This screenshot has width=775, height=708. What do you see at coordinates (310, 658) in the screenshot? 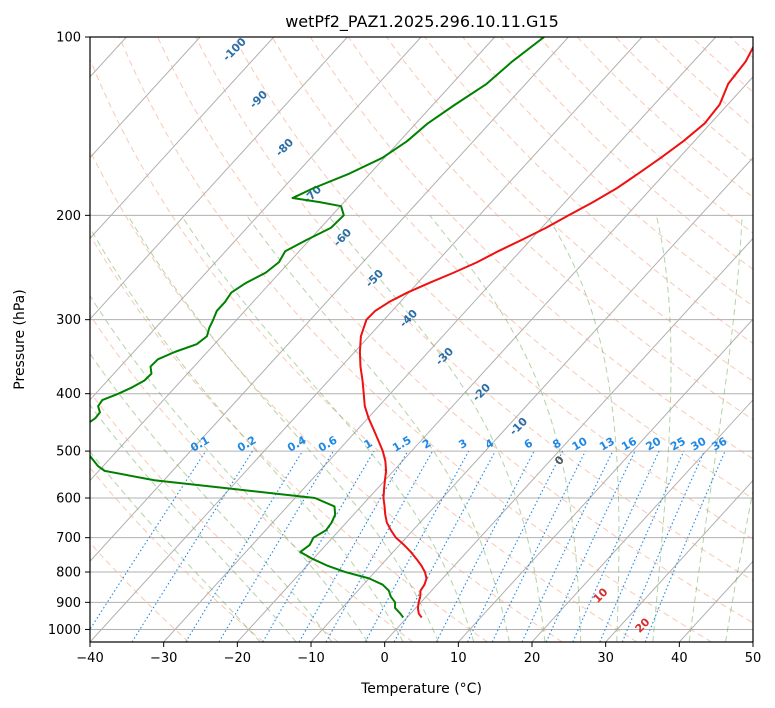
I see `x-tick-label: −10` at bounding box center [310, 658].